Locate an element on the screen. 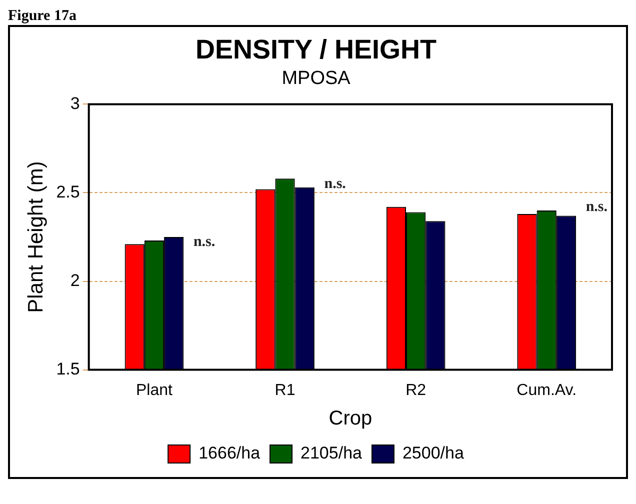 The width and height of the screenshot is (636, 504). legend-label: 2105/ha is located at coordinates (331, 453).